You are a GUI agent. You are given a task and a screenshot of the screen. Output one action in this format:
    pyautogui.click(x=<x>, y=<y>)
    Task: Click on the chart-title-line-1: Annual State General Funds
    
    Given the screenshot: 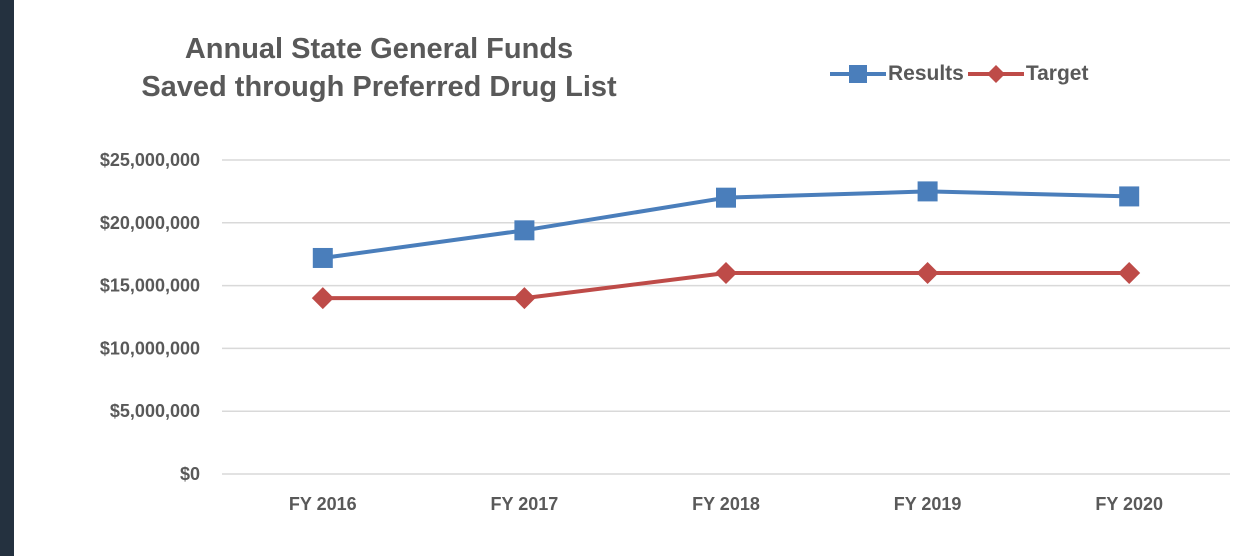 What is the action you would take?
    pyautogui.click(x=379, y=49)
    